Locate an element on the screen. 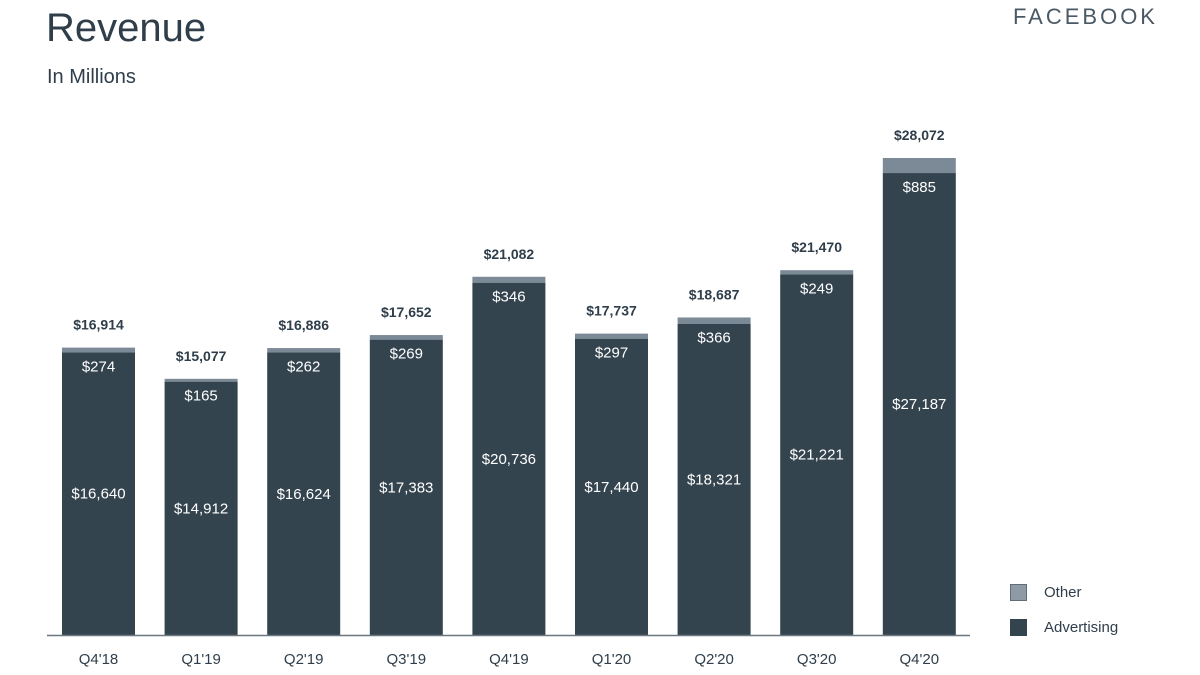 The height and width of the screenshot is (675, 1200). x-tick-label: Q2'20 is located at coordinates (714, 659).